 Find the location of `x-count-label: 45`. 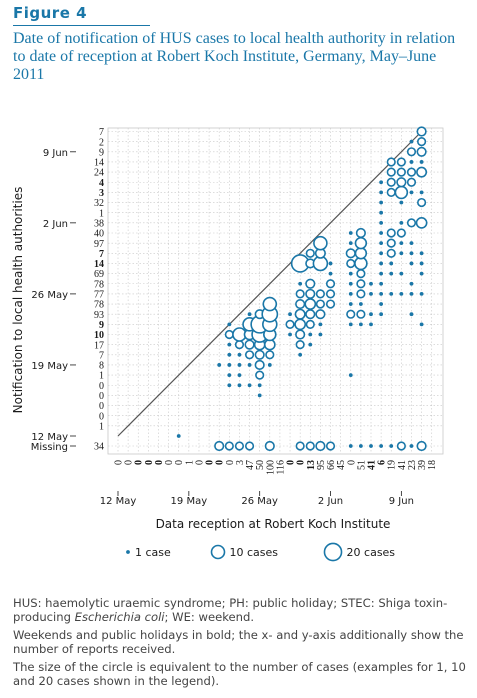

x-count-label: 45 is located at coordinates (341, 465).